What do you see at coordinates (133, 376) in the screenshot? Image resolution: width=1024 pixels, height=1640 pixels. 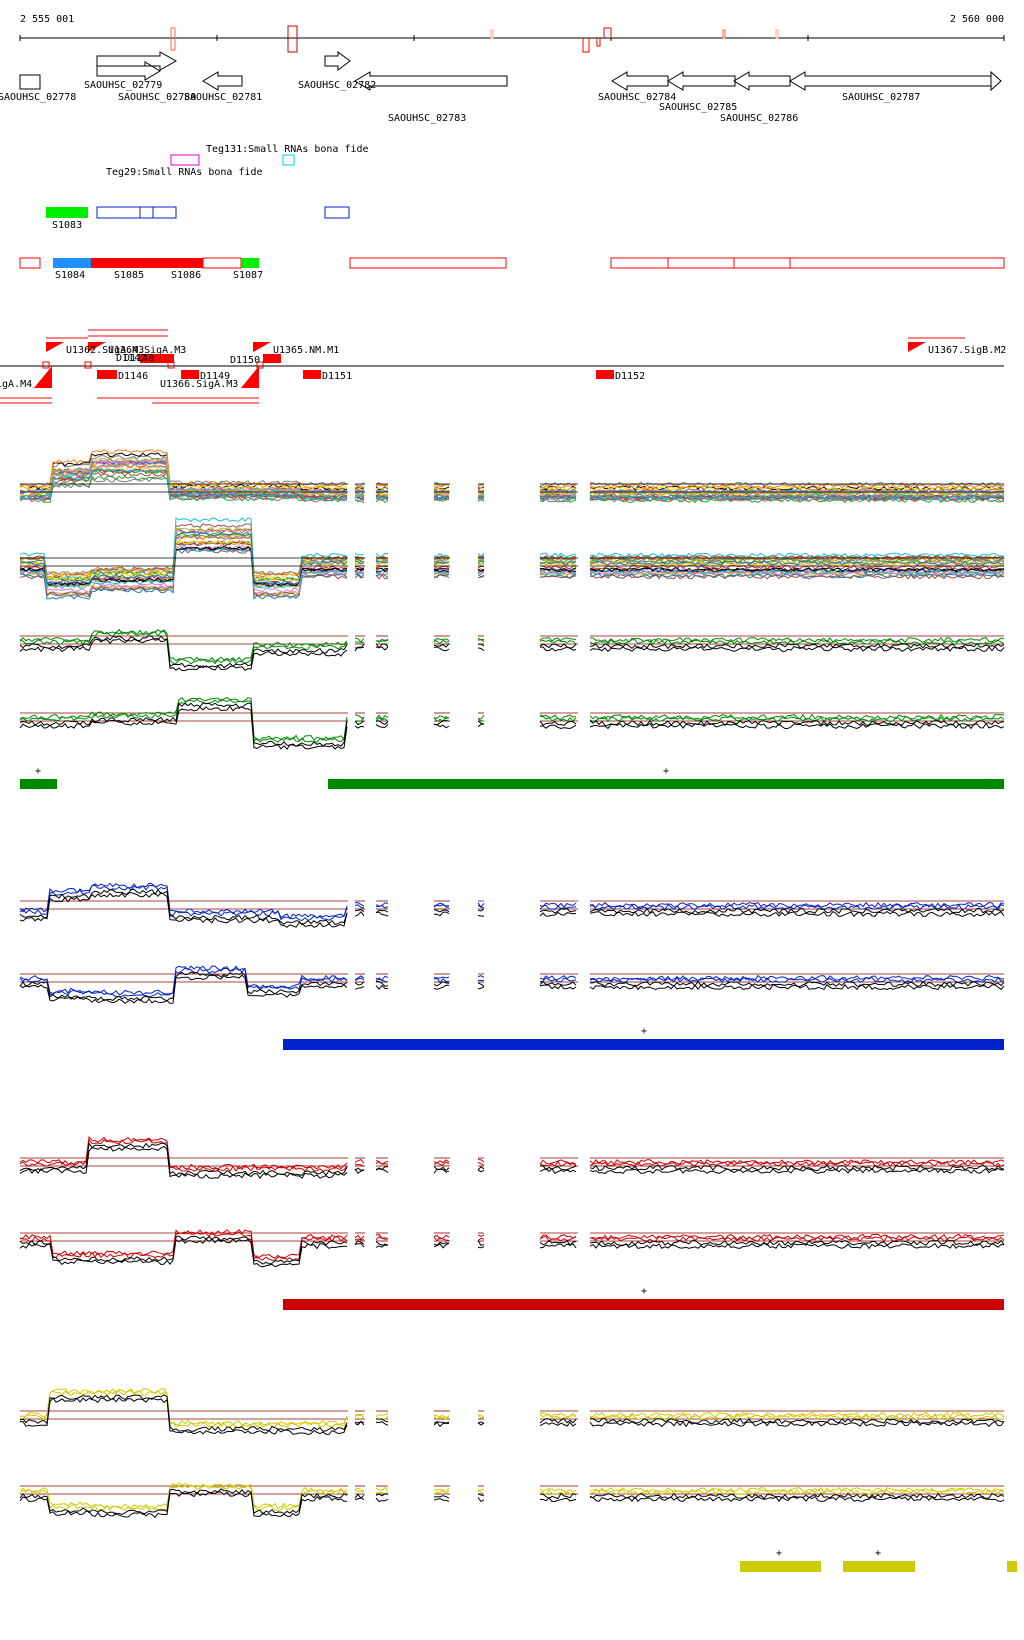 I see `downregion-label: D1146` at bounding box center [133, 376].